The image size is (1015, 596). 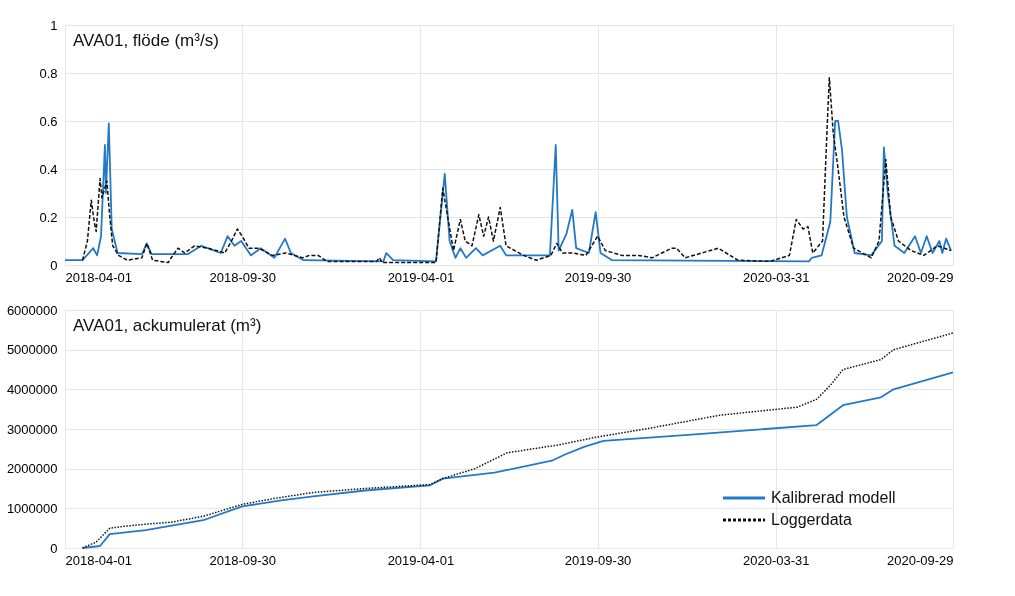 What do you see at coordinates (146, 40) in the screenshot?
I see `chart-title: AVA01, flöde (m³/s)` at bounding box center [146, 40].